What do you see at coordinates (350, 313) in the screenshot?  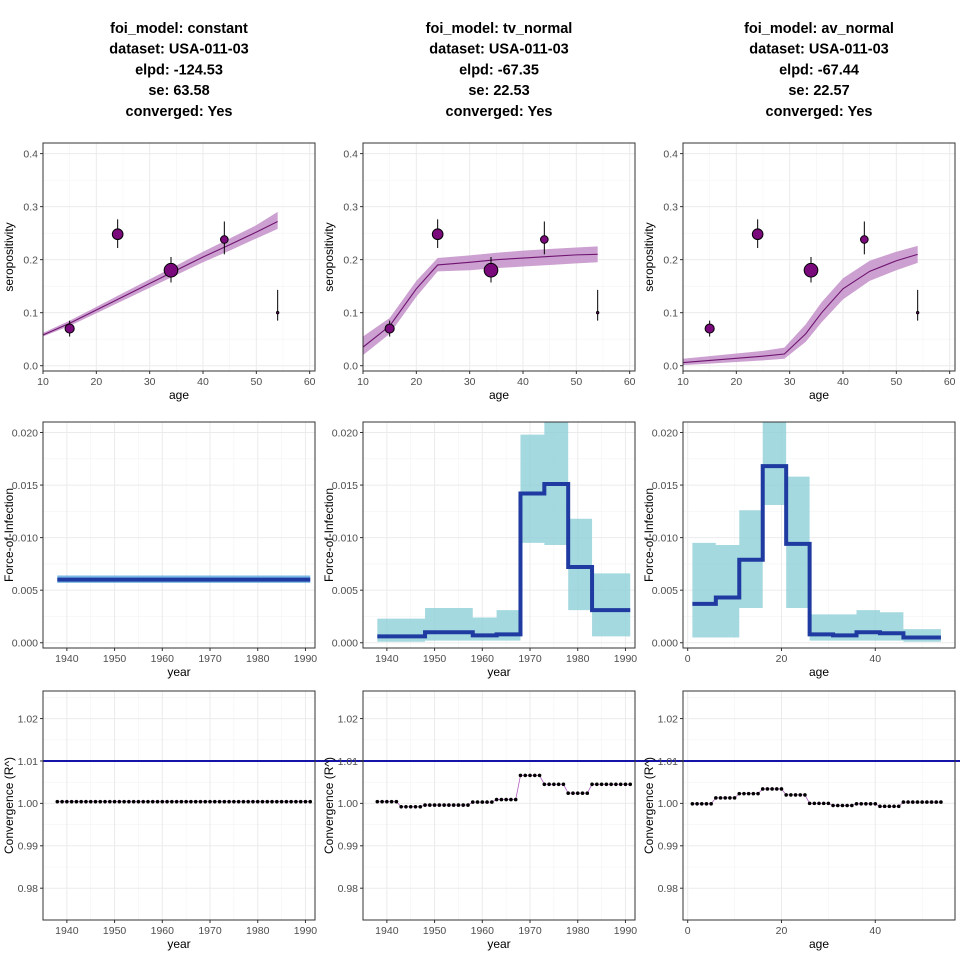 I see `y-tick-label: 0.1` at bounding box center [350, 313].